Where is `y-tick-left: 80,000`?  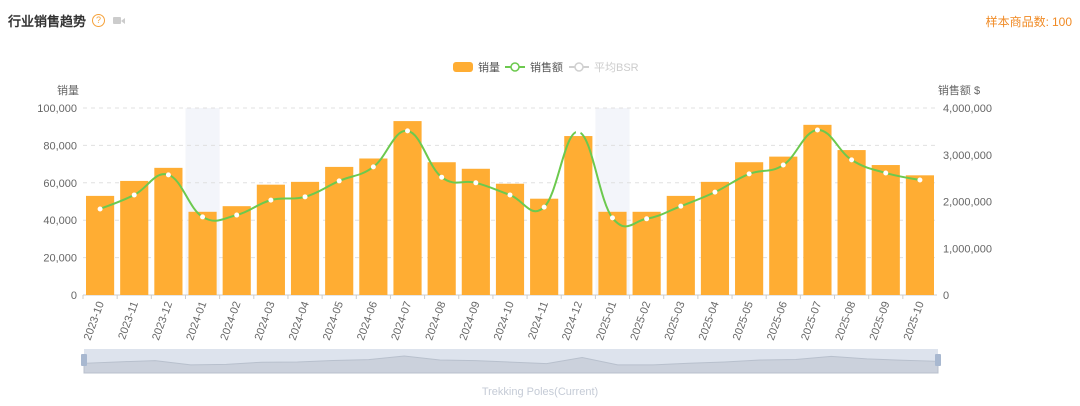 y-tick-left: 80,000 is located at coordinates (60, 146).